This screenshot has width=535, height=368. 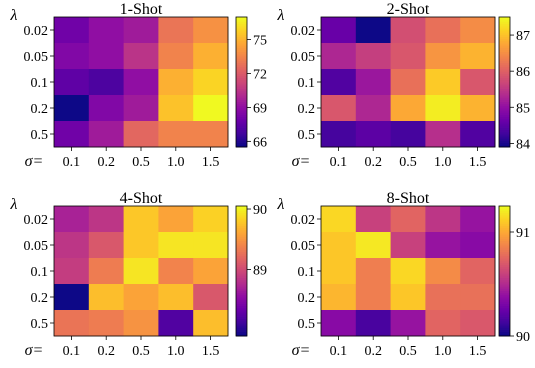 I want to click on chart-title: 8-Shot, so click(x=408, y=198).